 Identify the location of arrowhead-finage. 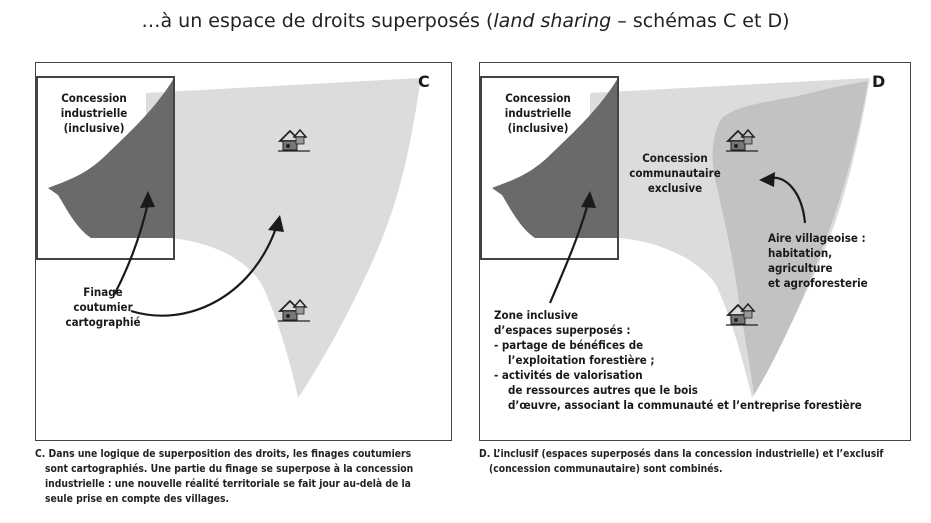
(276, 223).